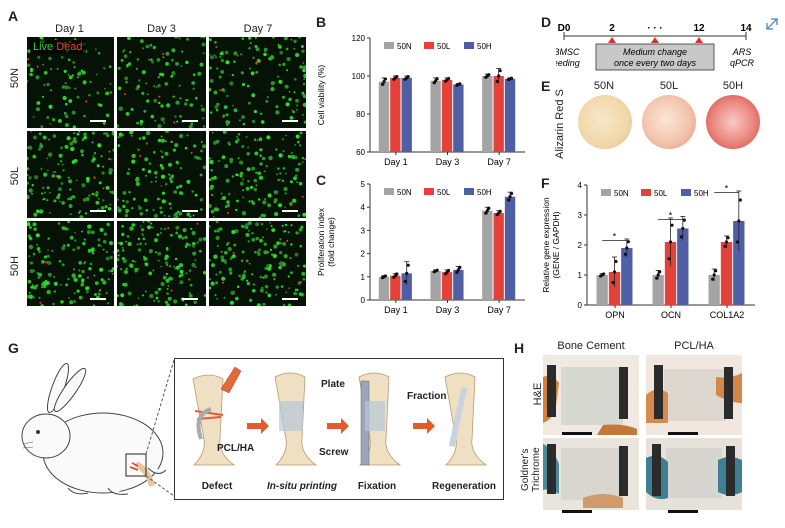  Describe the element at coordinates (580, 275) in the screenshot. I see `y-tick-label: 1` at that location.